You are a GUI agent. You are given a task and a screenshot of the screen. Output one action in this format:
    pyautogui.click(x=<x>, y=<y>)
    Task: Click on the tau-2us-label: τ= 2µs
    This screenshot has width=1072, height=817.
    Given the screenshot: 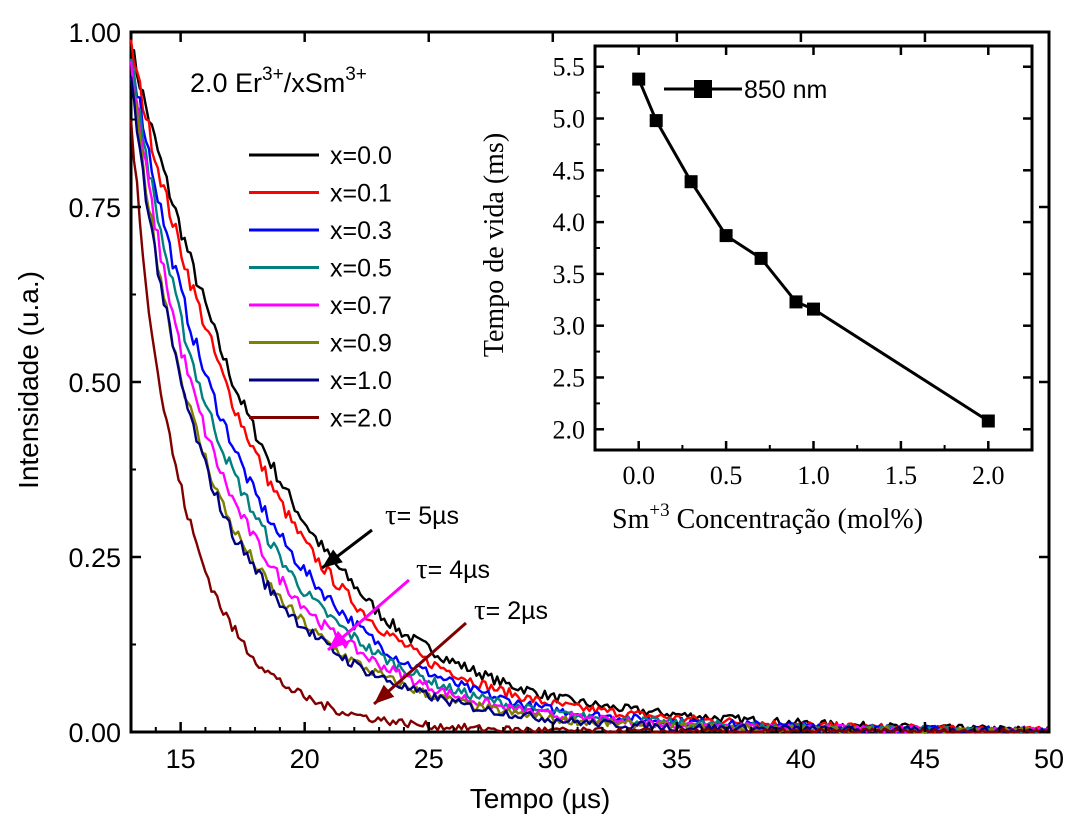 What is the action you would take?
    pyautogui.click(x=511, y=610)
    